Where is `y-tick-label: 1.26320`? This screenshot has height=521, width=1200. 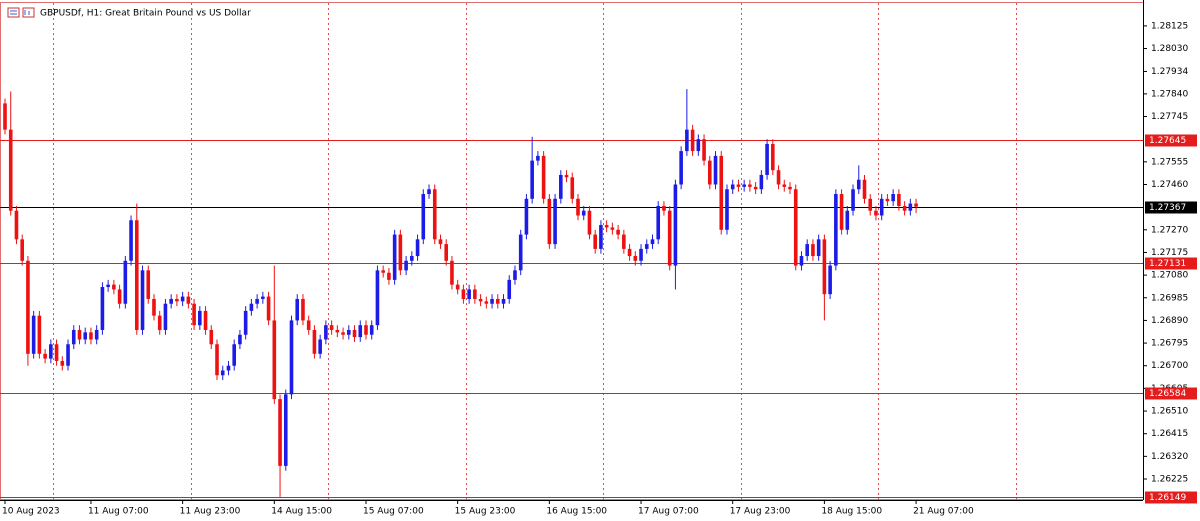 y-tick-label: 1.26320 is located at coordinates (1169, 457).